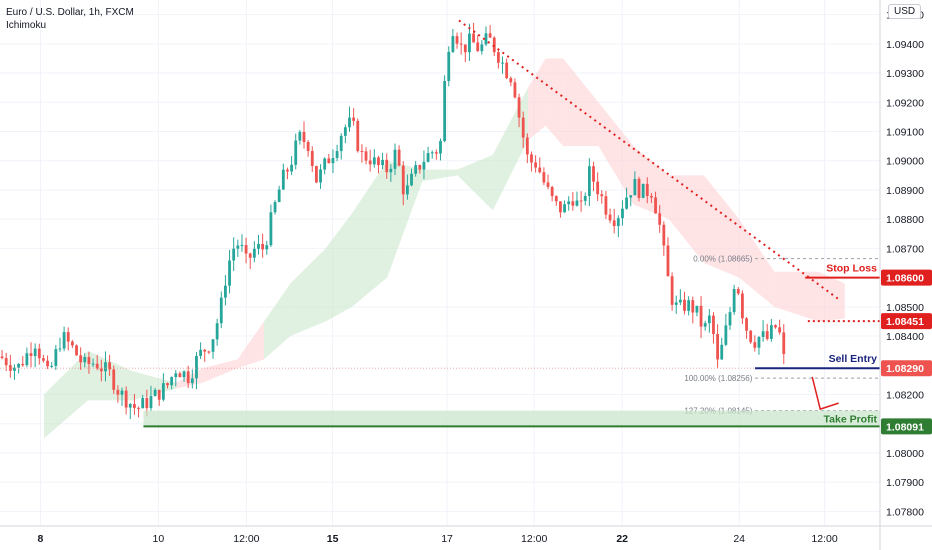  I want to click on price-tick-label: 1.08400, so click(905, 337).